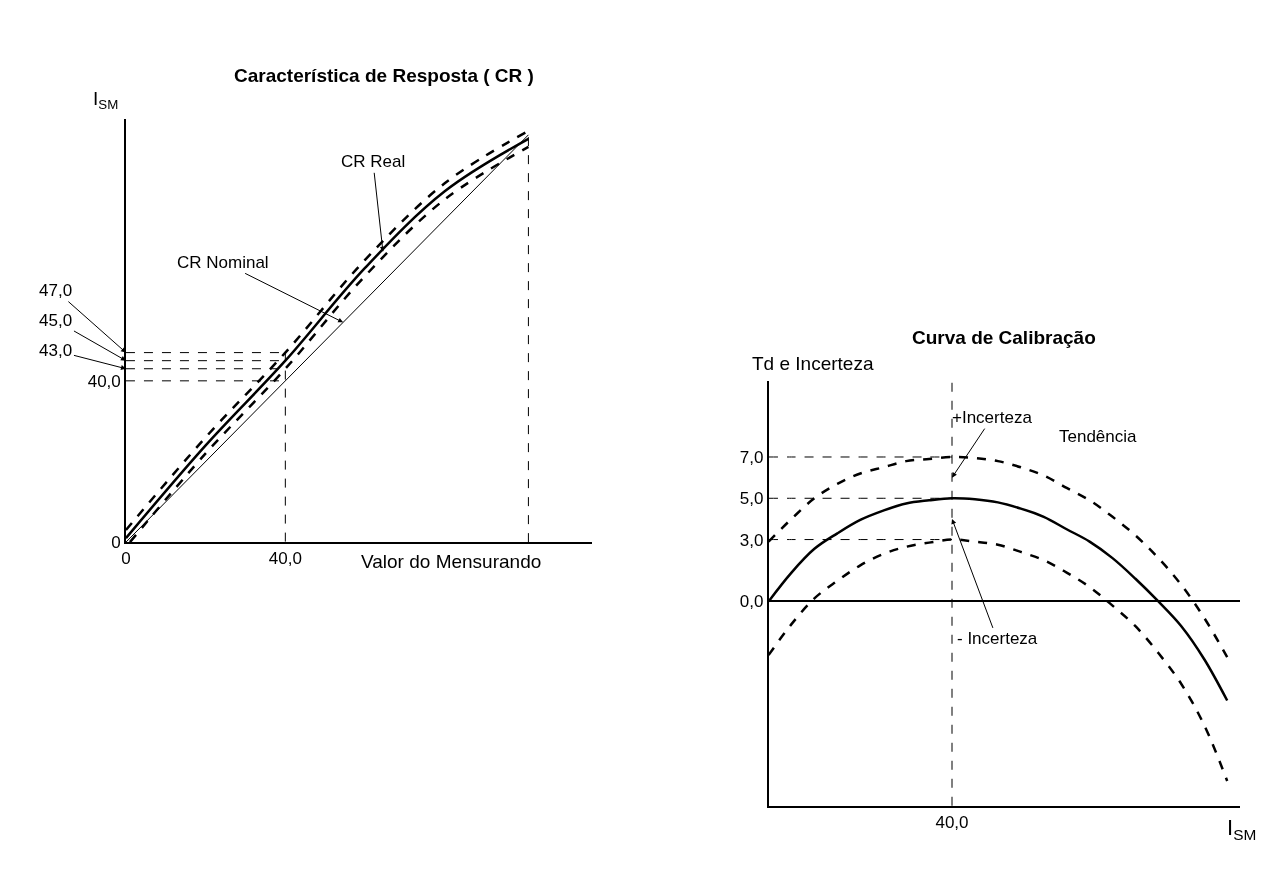 The width and height of the screenshot is (1265, 883). Describe the element at coordinates (373, 161) in the screenshot. I see `annotation: CR Real` at that location.